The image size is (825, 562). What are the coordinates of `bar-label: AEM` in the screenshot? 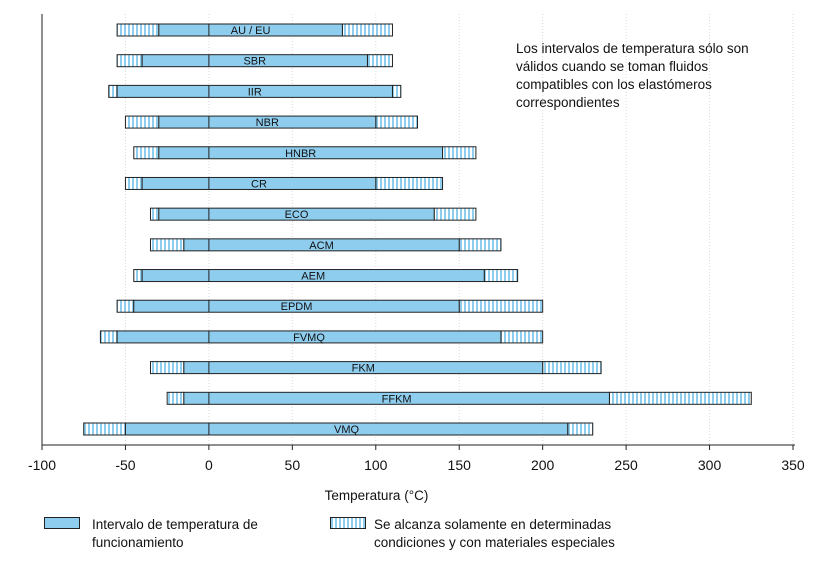 It's located at (313, 277).